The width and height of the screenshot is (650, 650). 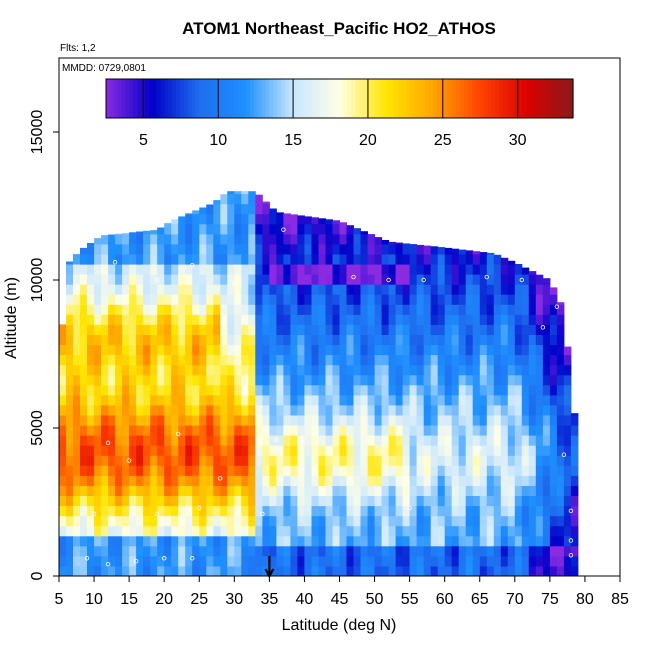 I want to click on sample-point, so click(x=87, y=558).